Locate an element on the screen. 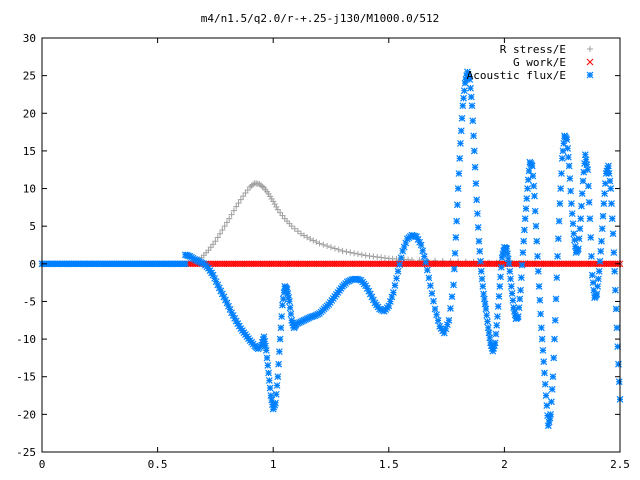 This screenshot has width=640, height=480. y-tick-label: 15 is located at coordinates (29, 151).